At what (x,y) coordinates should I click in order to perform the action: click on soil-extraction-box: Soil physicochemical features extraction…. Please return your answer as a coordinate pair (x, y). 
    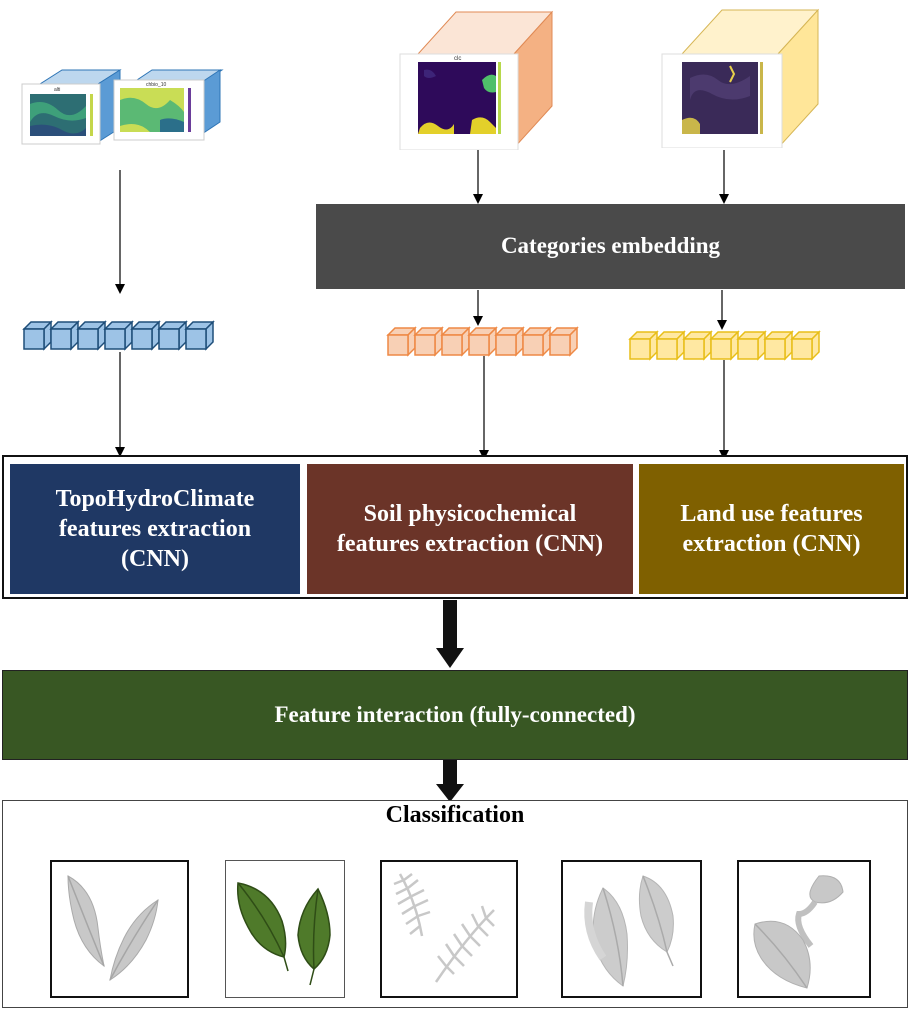
    Looking at the image, I should click on (470, 529).